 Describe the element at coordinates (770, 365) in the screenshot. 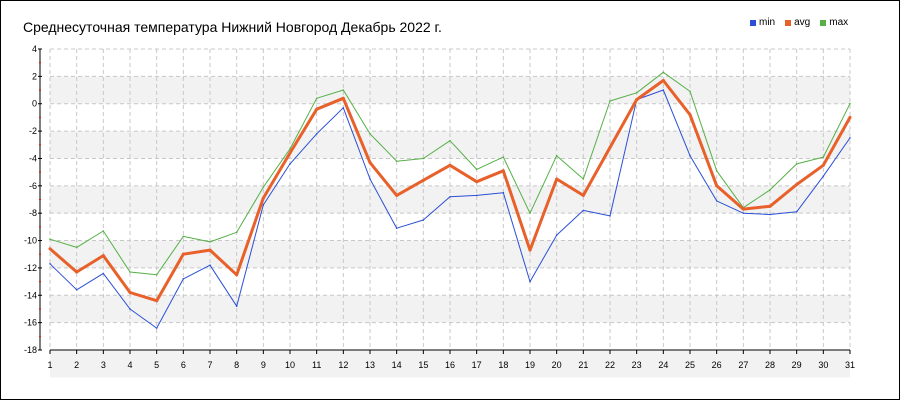

I see `x-tick-label: 28` at that location.